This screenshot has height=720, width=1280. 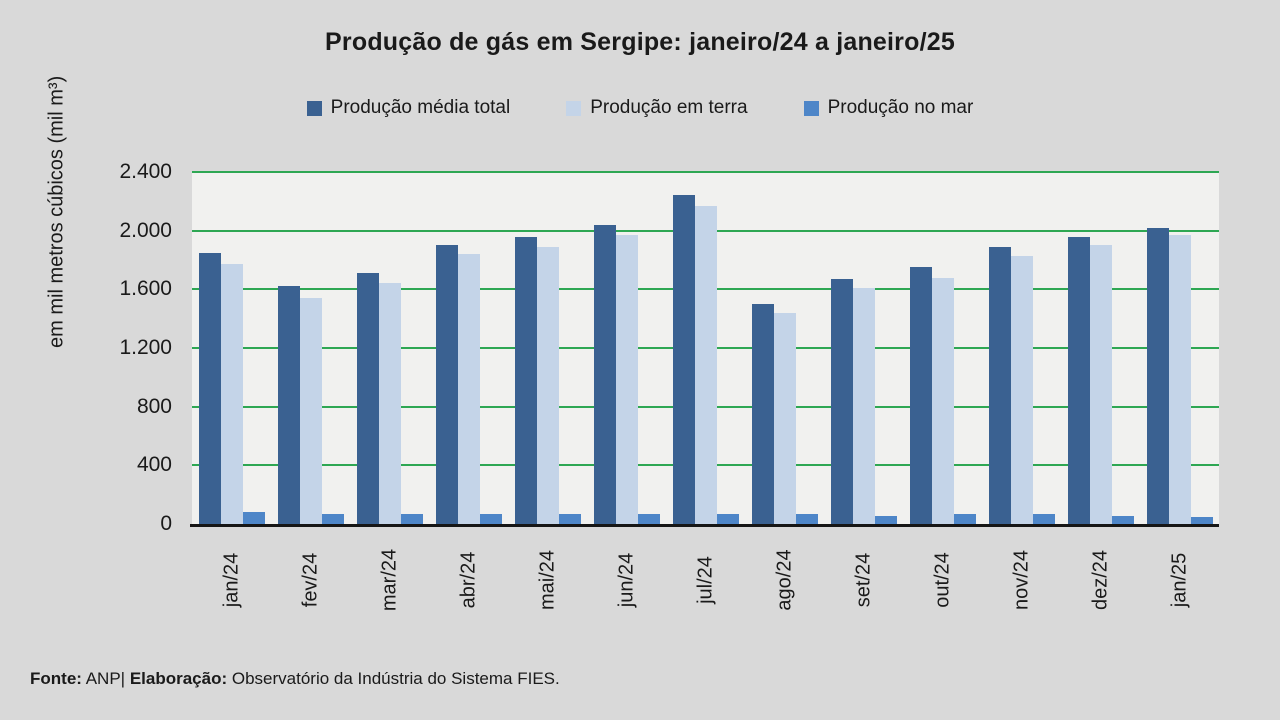 What do you see at coordinates (626, 580) in the screenshot?
I see `x-axis-label: jun/24` at bounding box center [626, 580].